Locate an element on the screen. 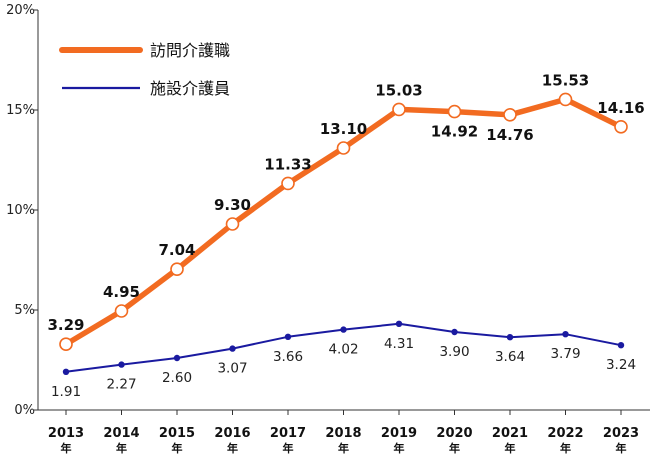 This screenshot has width=650, height=457. data-label-shisetsu: 3.64 is located at coordinates (510, 357).